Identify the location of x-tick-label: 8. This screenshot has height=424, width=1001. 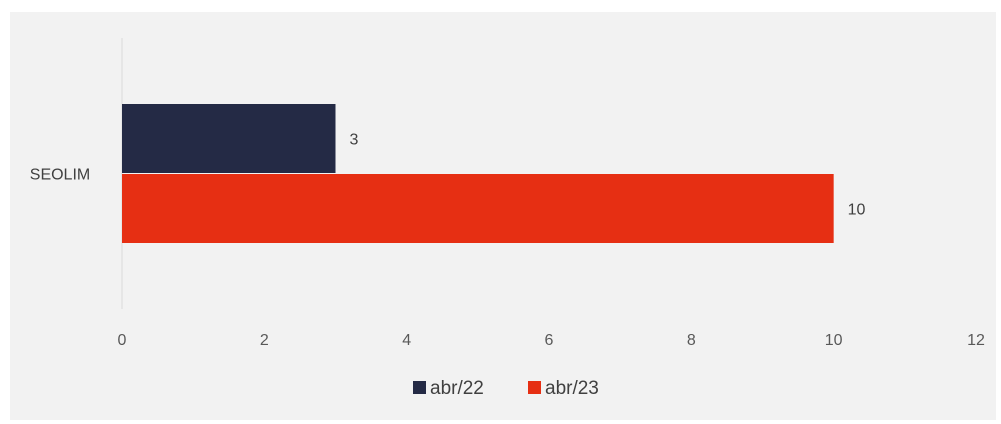
(691, 340).